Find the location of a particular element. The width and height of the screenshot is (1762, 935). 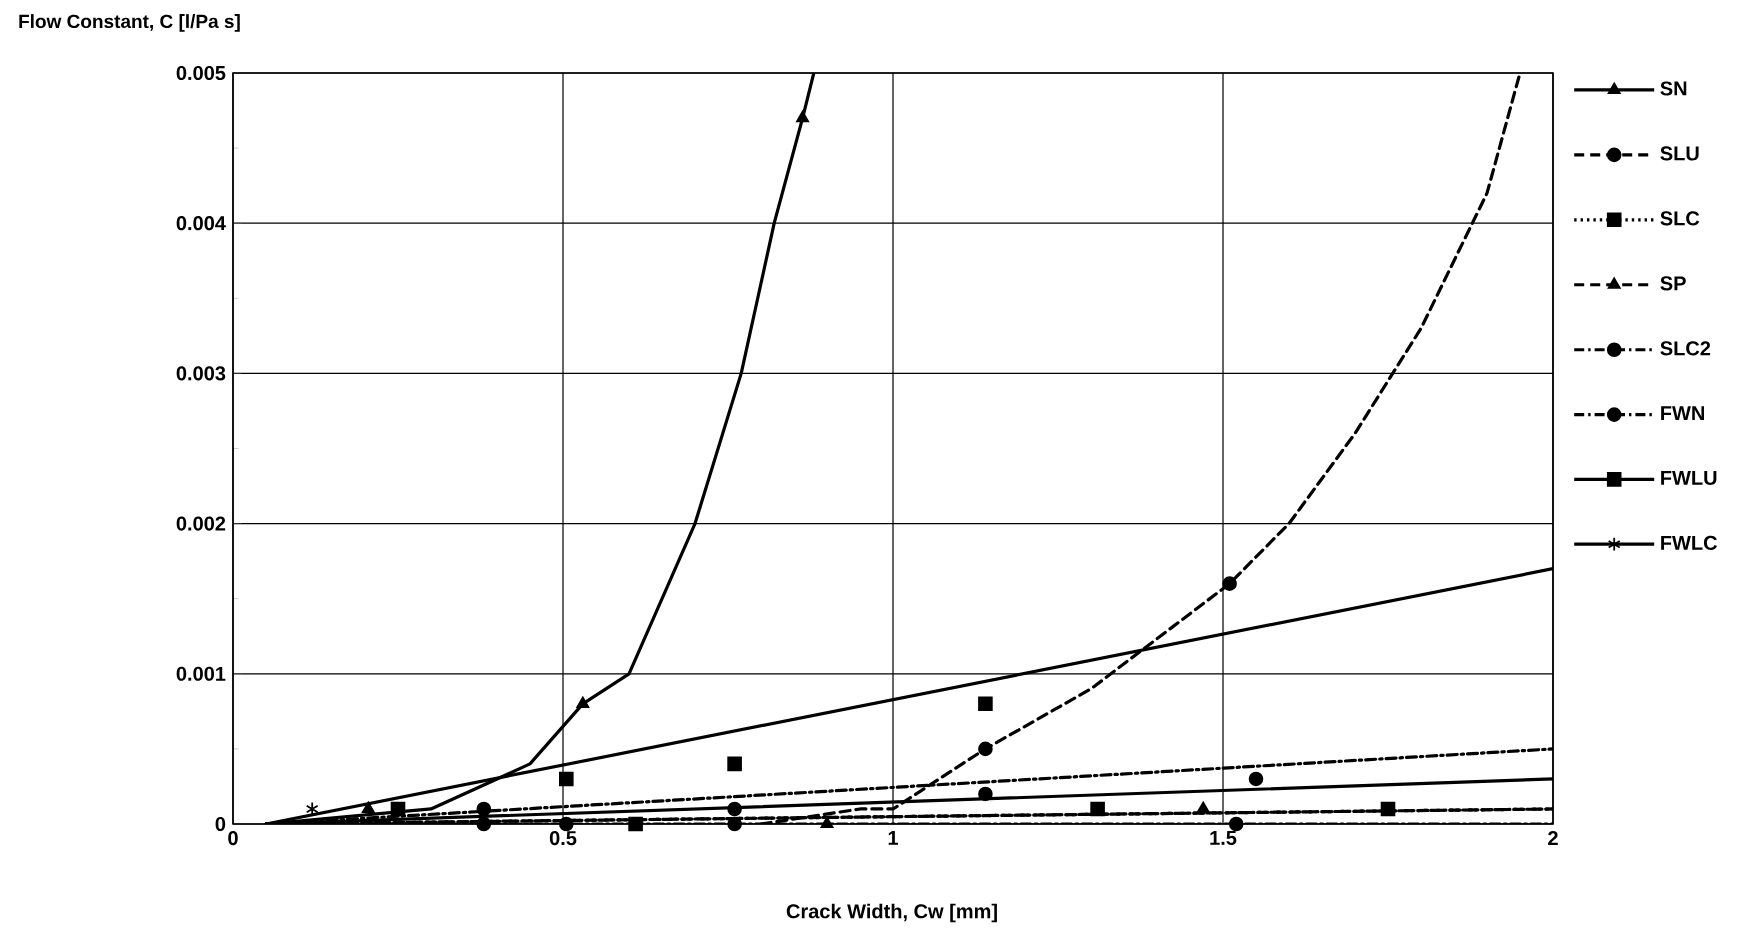

x-tick-label: 0 is located at coordinates (233, 838).